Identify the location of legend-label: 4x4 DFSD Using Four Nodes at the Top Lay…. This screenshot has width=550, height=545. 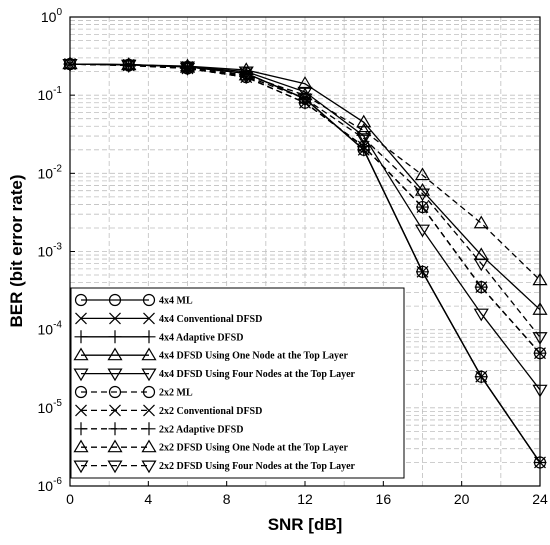
(257, 374).